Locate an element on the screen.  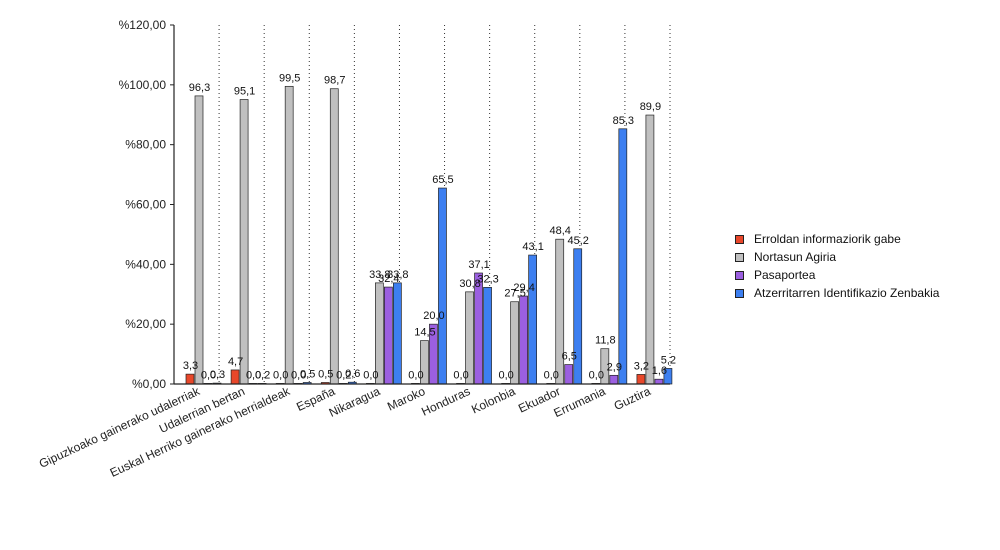
x-tick-label: Honduras is located at coordinates (445, 401).